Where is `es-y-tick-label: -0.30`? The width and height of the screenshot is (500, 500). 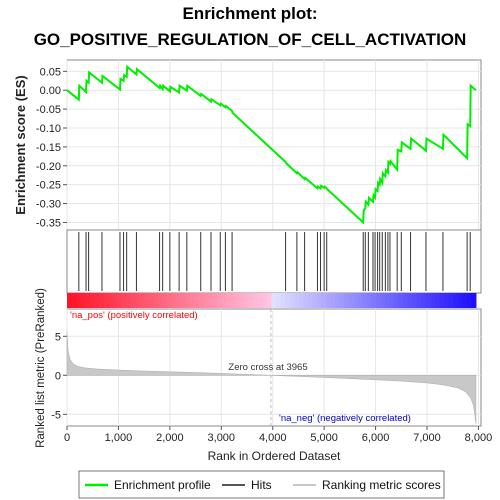 es-y-tick-label: -0.30 is located at coordinates (48, 205).